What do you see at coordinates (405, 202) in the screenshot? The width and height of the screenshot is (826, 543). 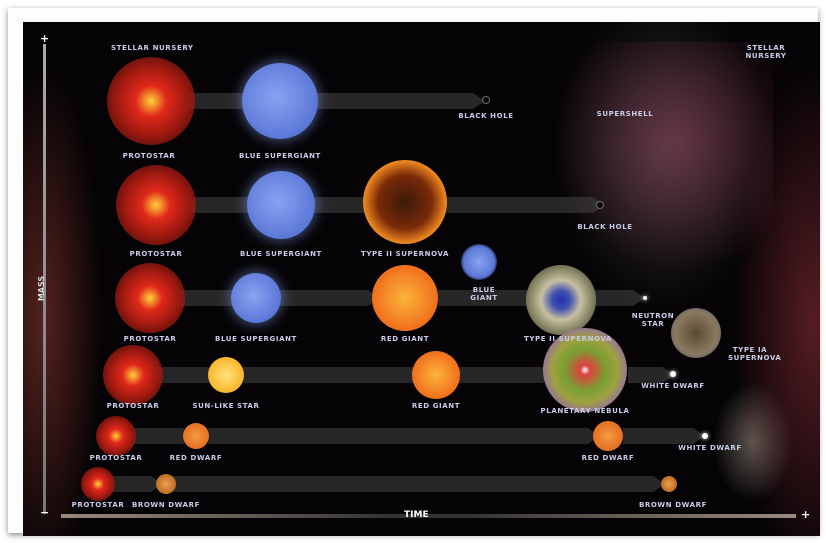 I see `r2-sn-supernova-image` at bounding box center [405, 202].